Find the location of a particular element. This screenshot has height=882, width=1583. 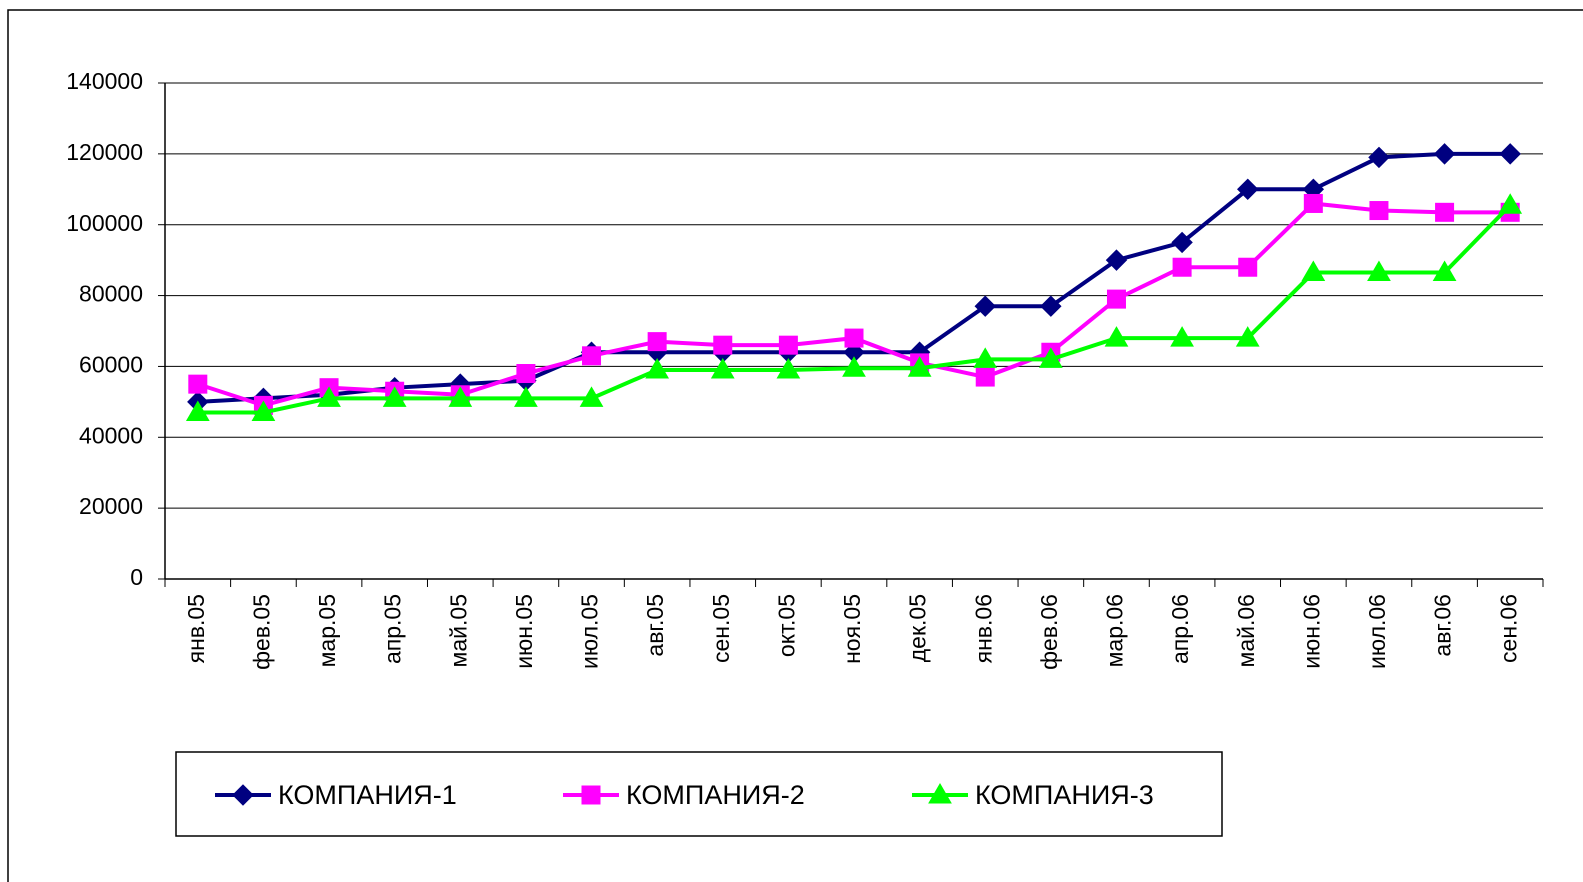

x-tick-label: ноя.05 is located at coordinates (852, 629).